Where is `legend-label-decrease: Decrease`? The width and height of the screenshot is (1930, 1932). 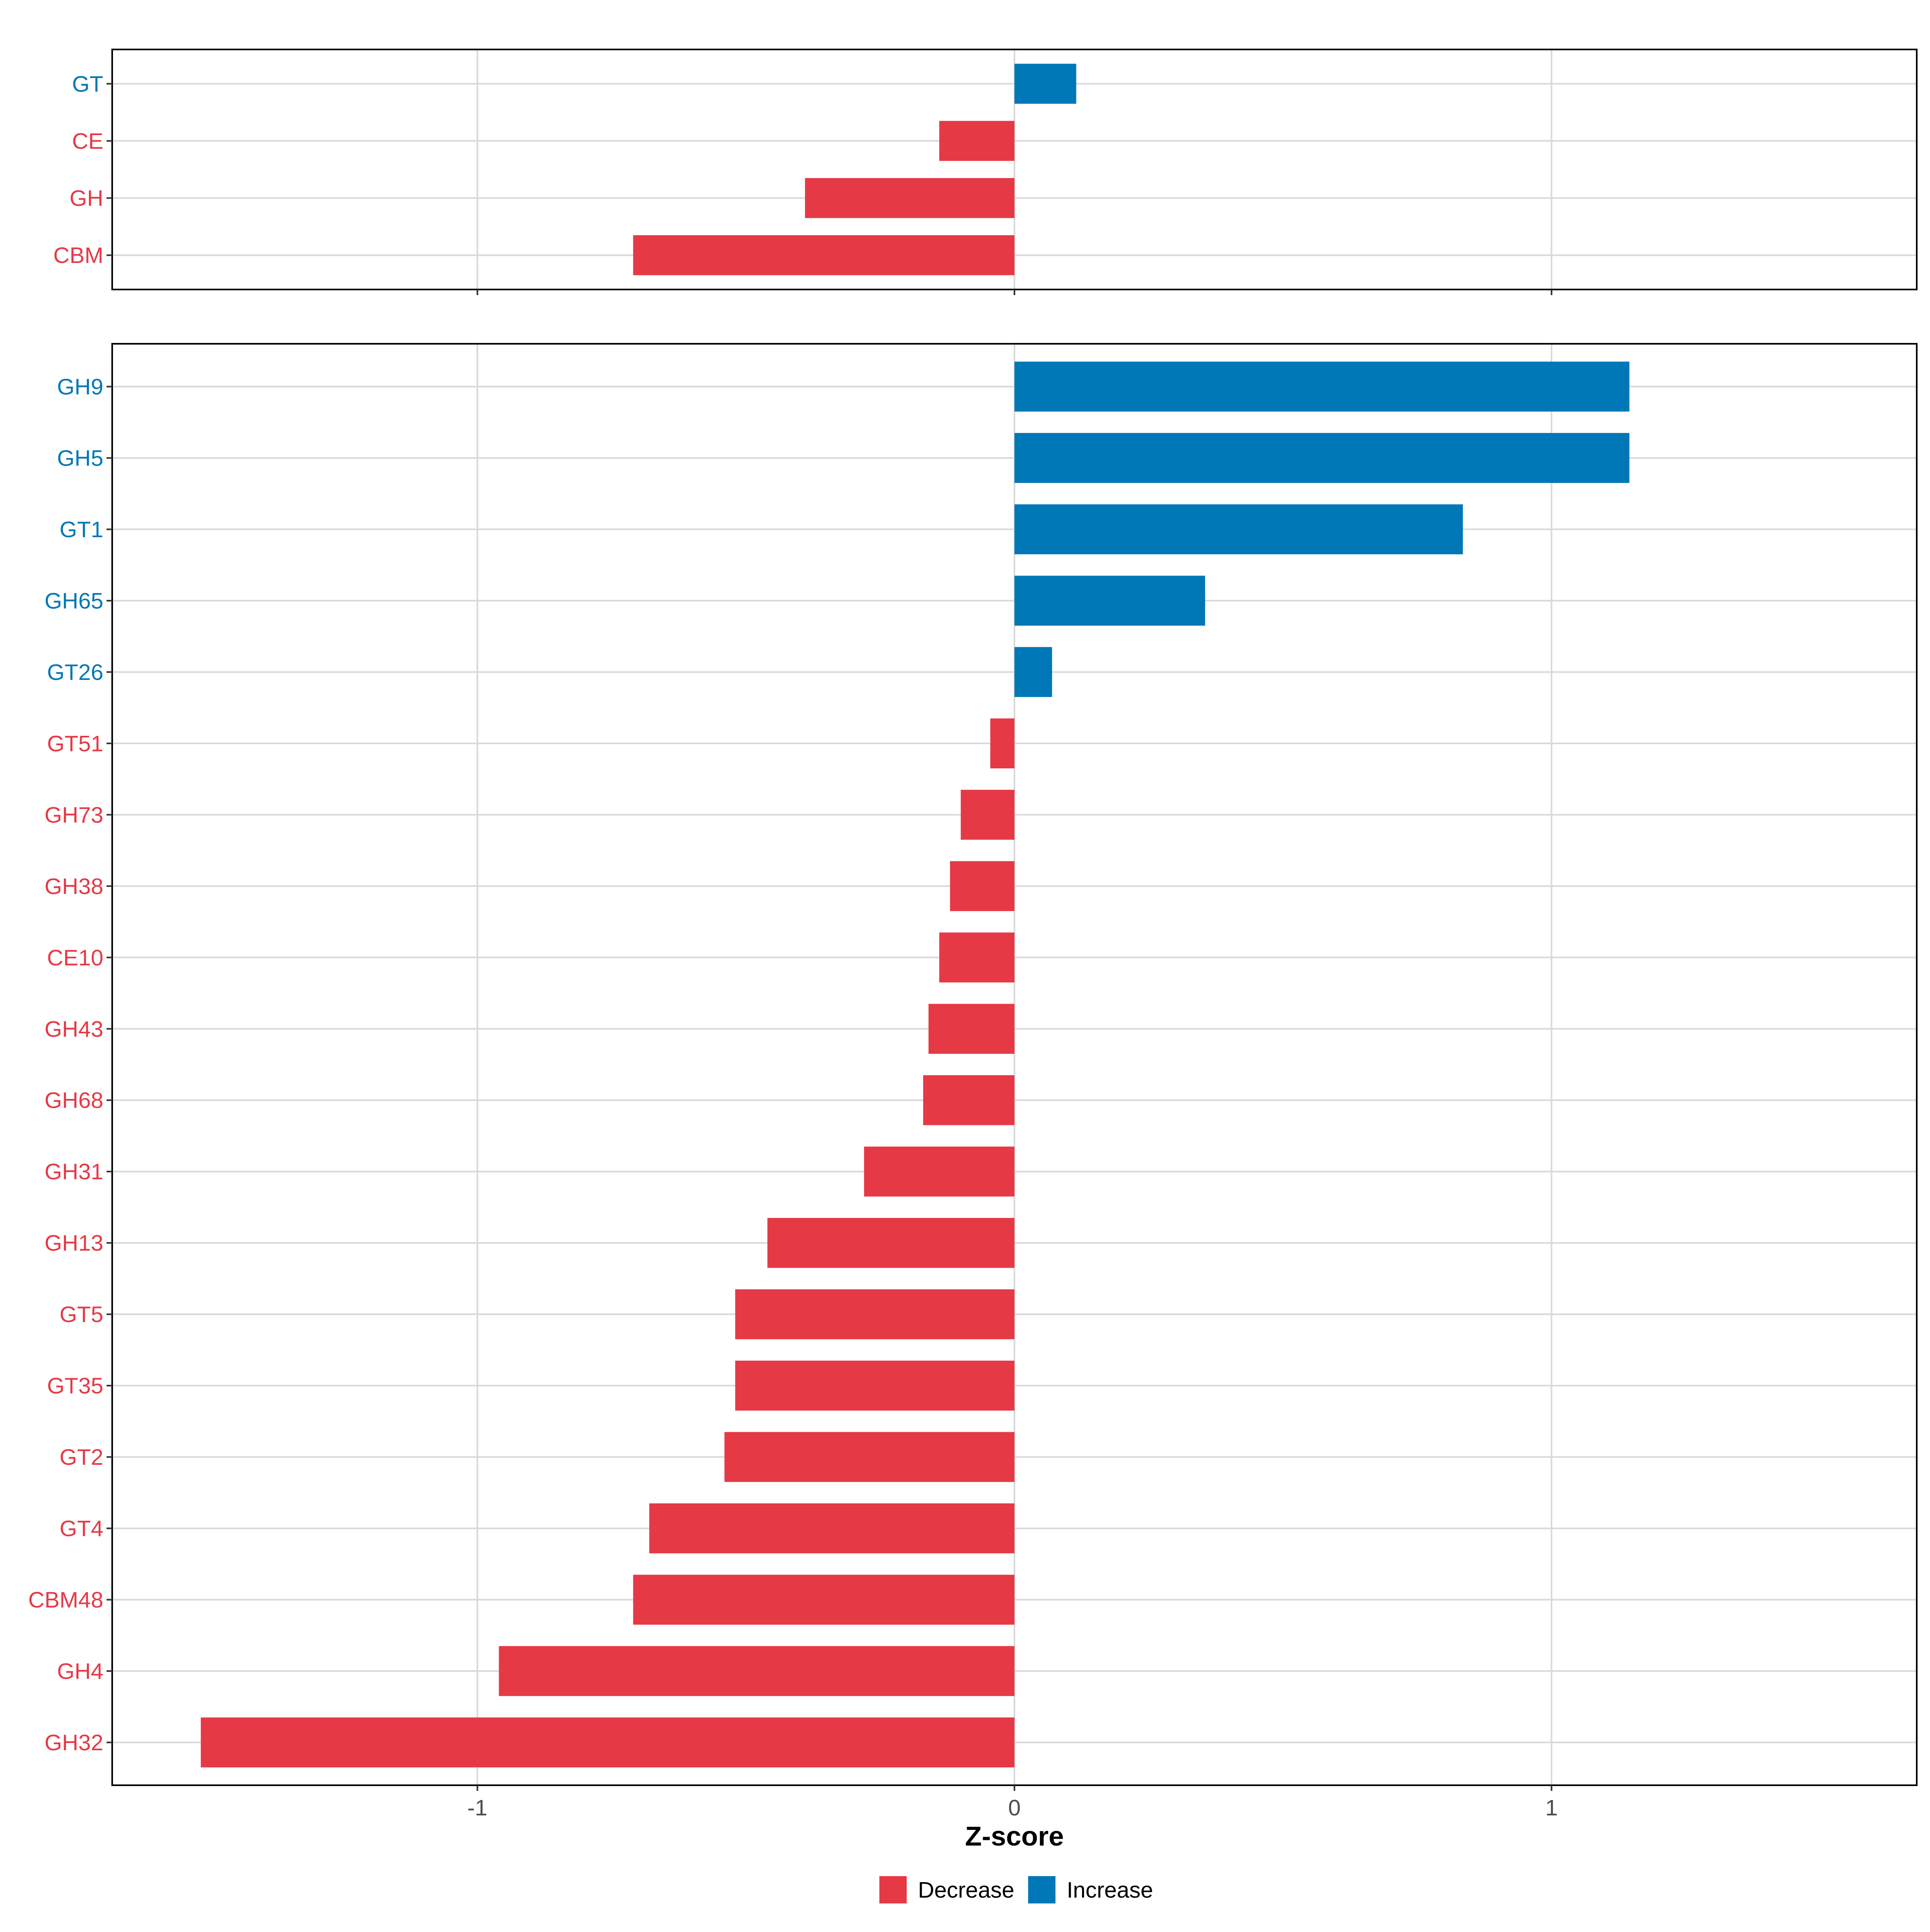
legend-label-decrease: Decrease is located at coordinates (966, 1890).